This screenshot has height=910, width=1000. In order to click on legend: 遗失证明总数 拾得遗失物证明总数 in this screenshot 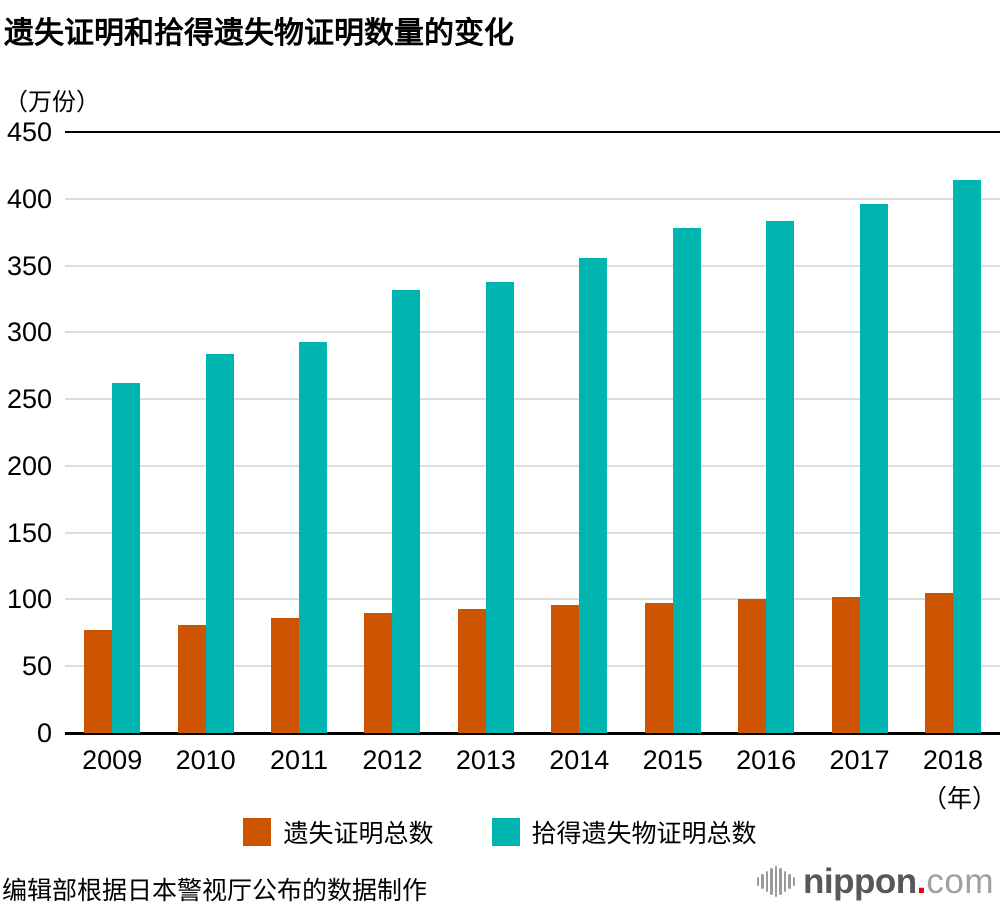, I will do `click(500, 832)`.